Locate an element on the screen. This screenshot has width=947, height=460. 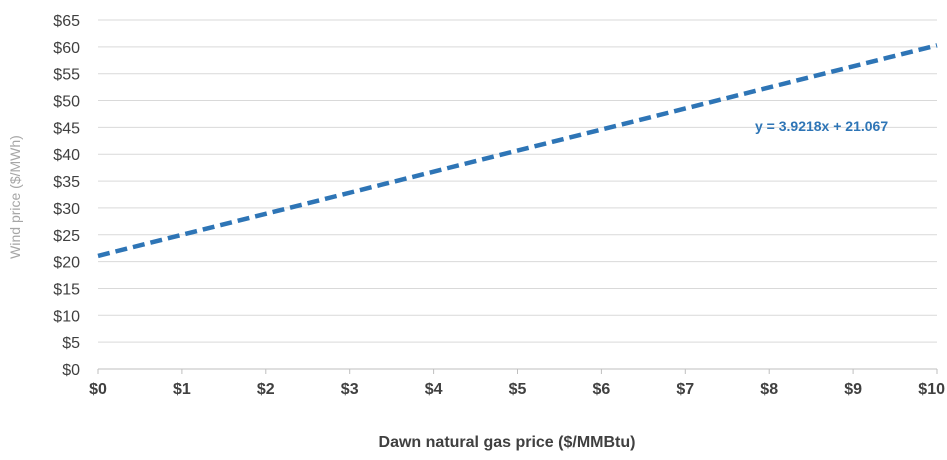
y-tick-label: $60 is located at coordinates (66, 48).